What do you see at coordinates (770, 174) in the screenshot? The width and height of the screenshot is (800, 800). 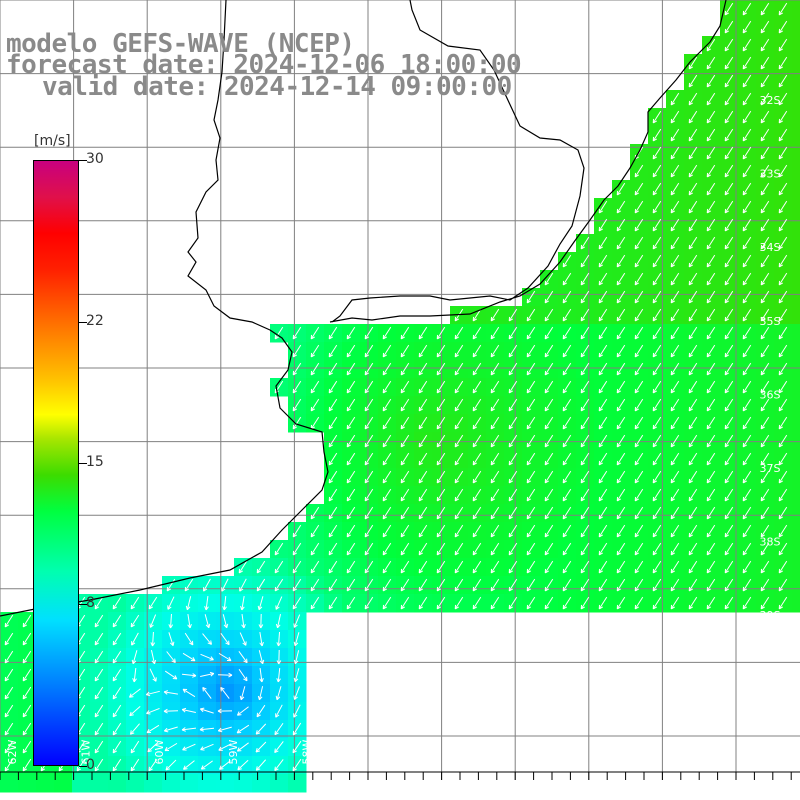 I see `lat-label: 33S` at bounding box center [770, 174].